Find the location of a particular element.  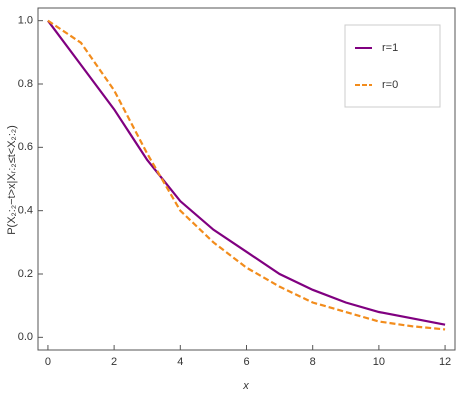

y-tick-label: 0.2 is located at coordinates (25, 274).